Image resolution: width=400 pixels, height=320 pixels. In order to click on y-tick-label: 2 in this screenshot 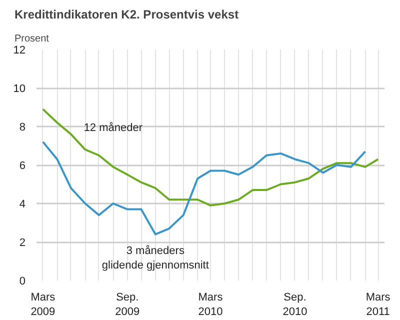, I will do `click(22, 243)`.